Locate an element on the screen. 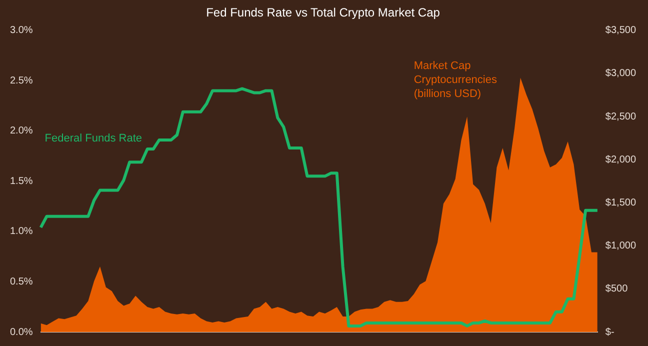  y-tick-label: 2.5% is located at coordinates (21, 80).